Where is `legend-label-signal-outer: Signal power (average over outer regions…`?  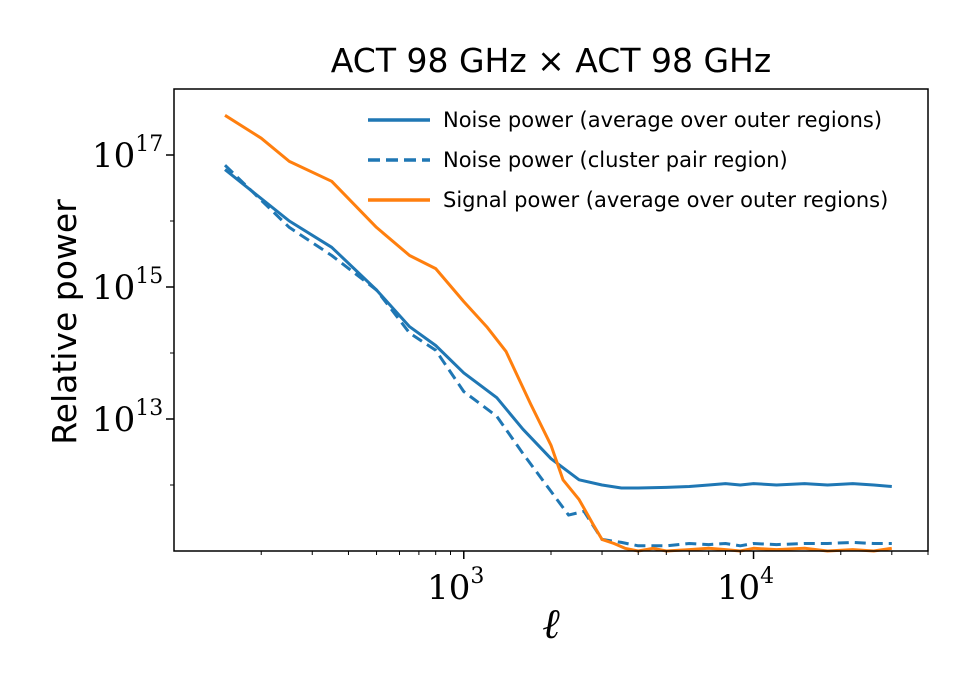
legend-label-signal-outer: Signal power (average over outer regions… is located at coordinates (665, 200).